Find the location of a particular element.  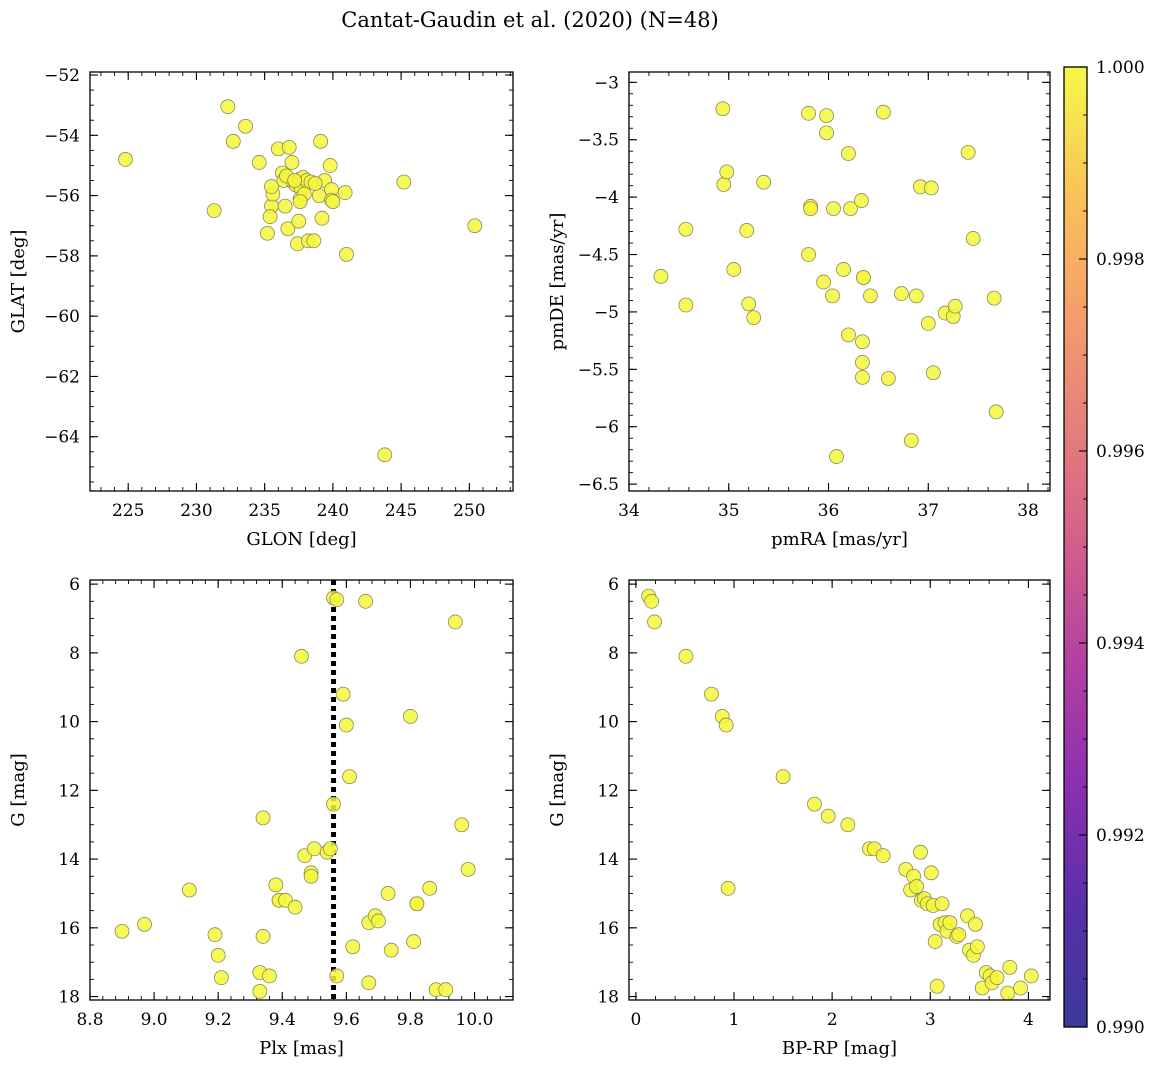

x-tick-label: 235 is located at coordinates (264, 511).